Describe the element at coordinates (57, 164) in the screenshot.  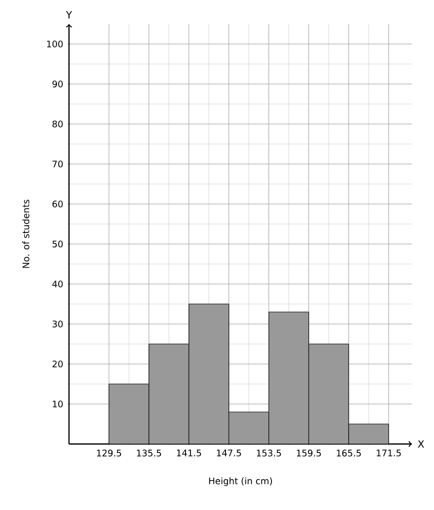
I see `y-tick-label: 70` at that location.